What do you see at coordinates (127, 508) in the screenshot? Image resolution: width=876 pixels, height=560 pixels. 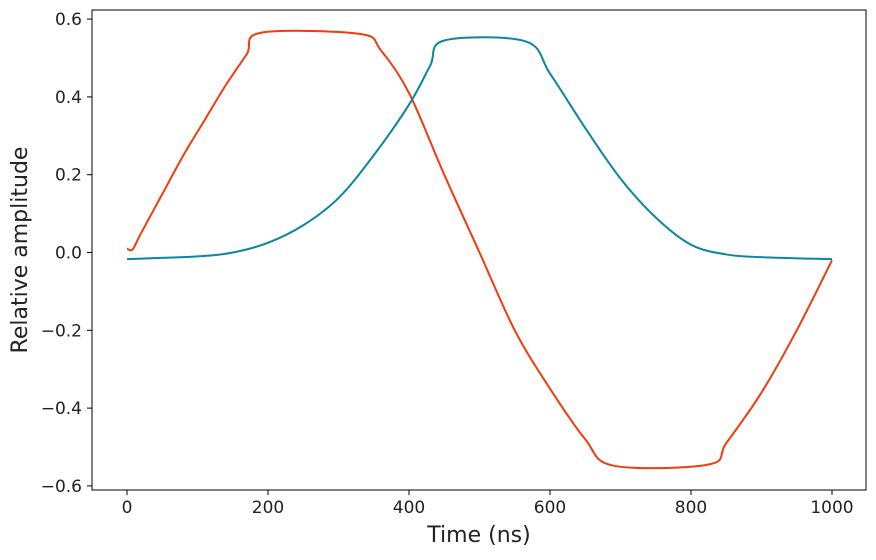 I see `x-tick-label: 0` at bounding box center [127, 508].